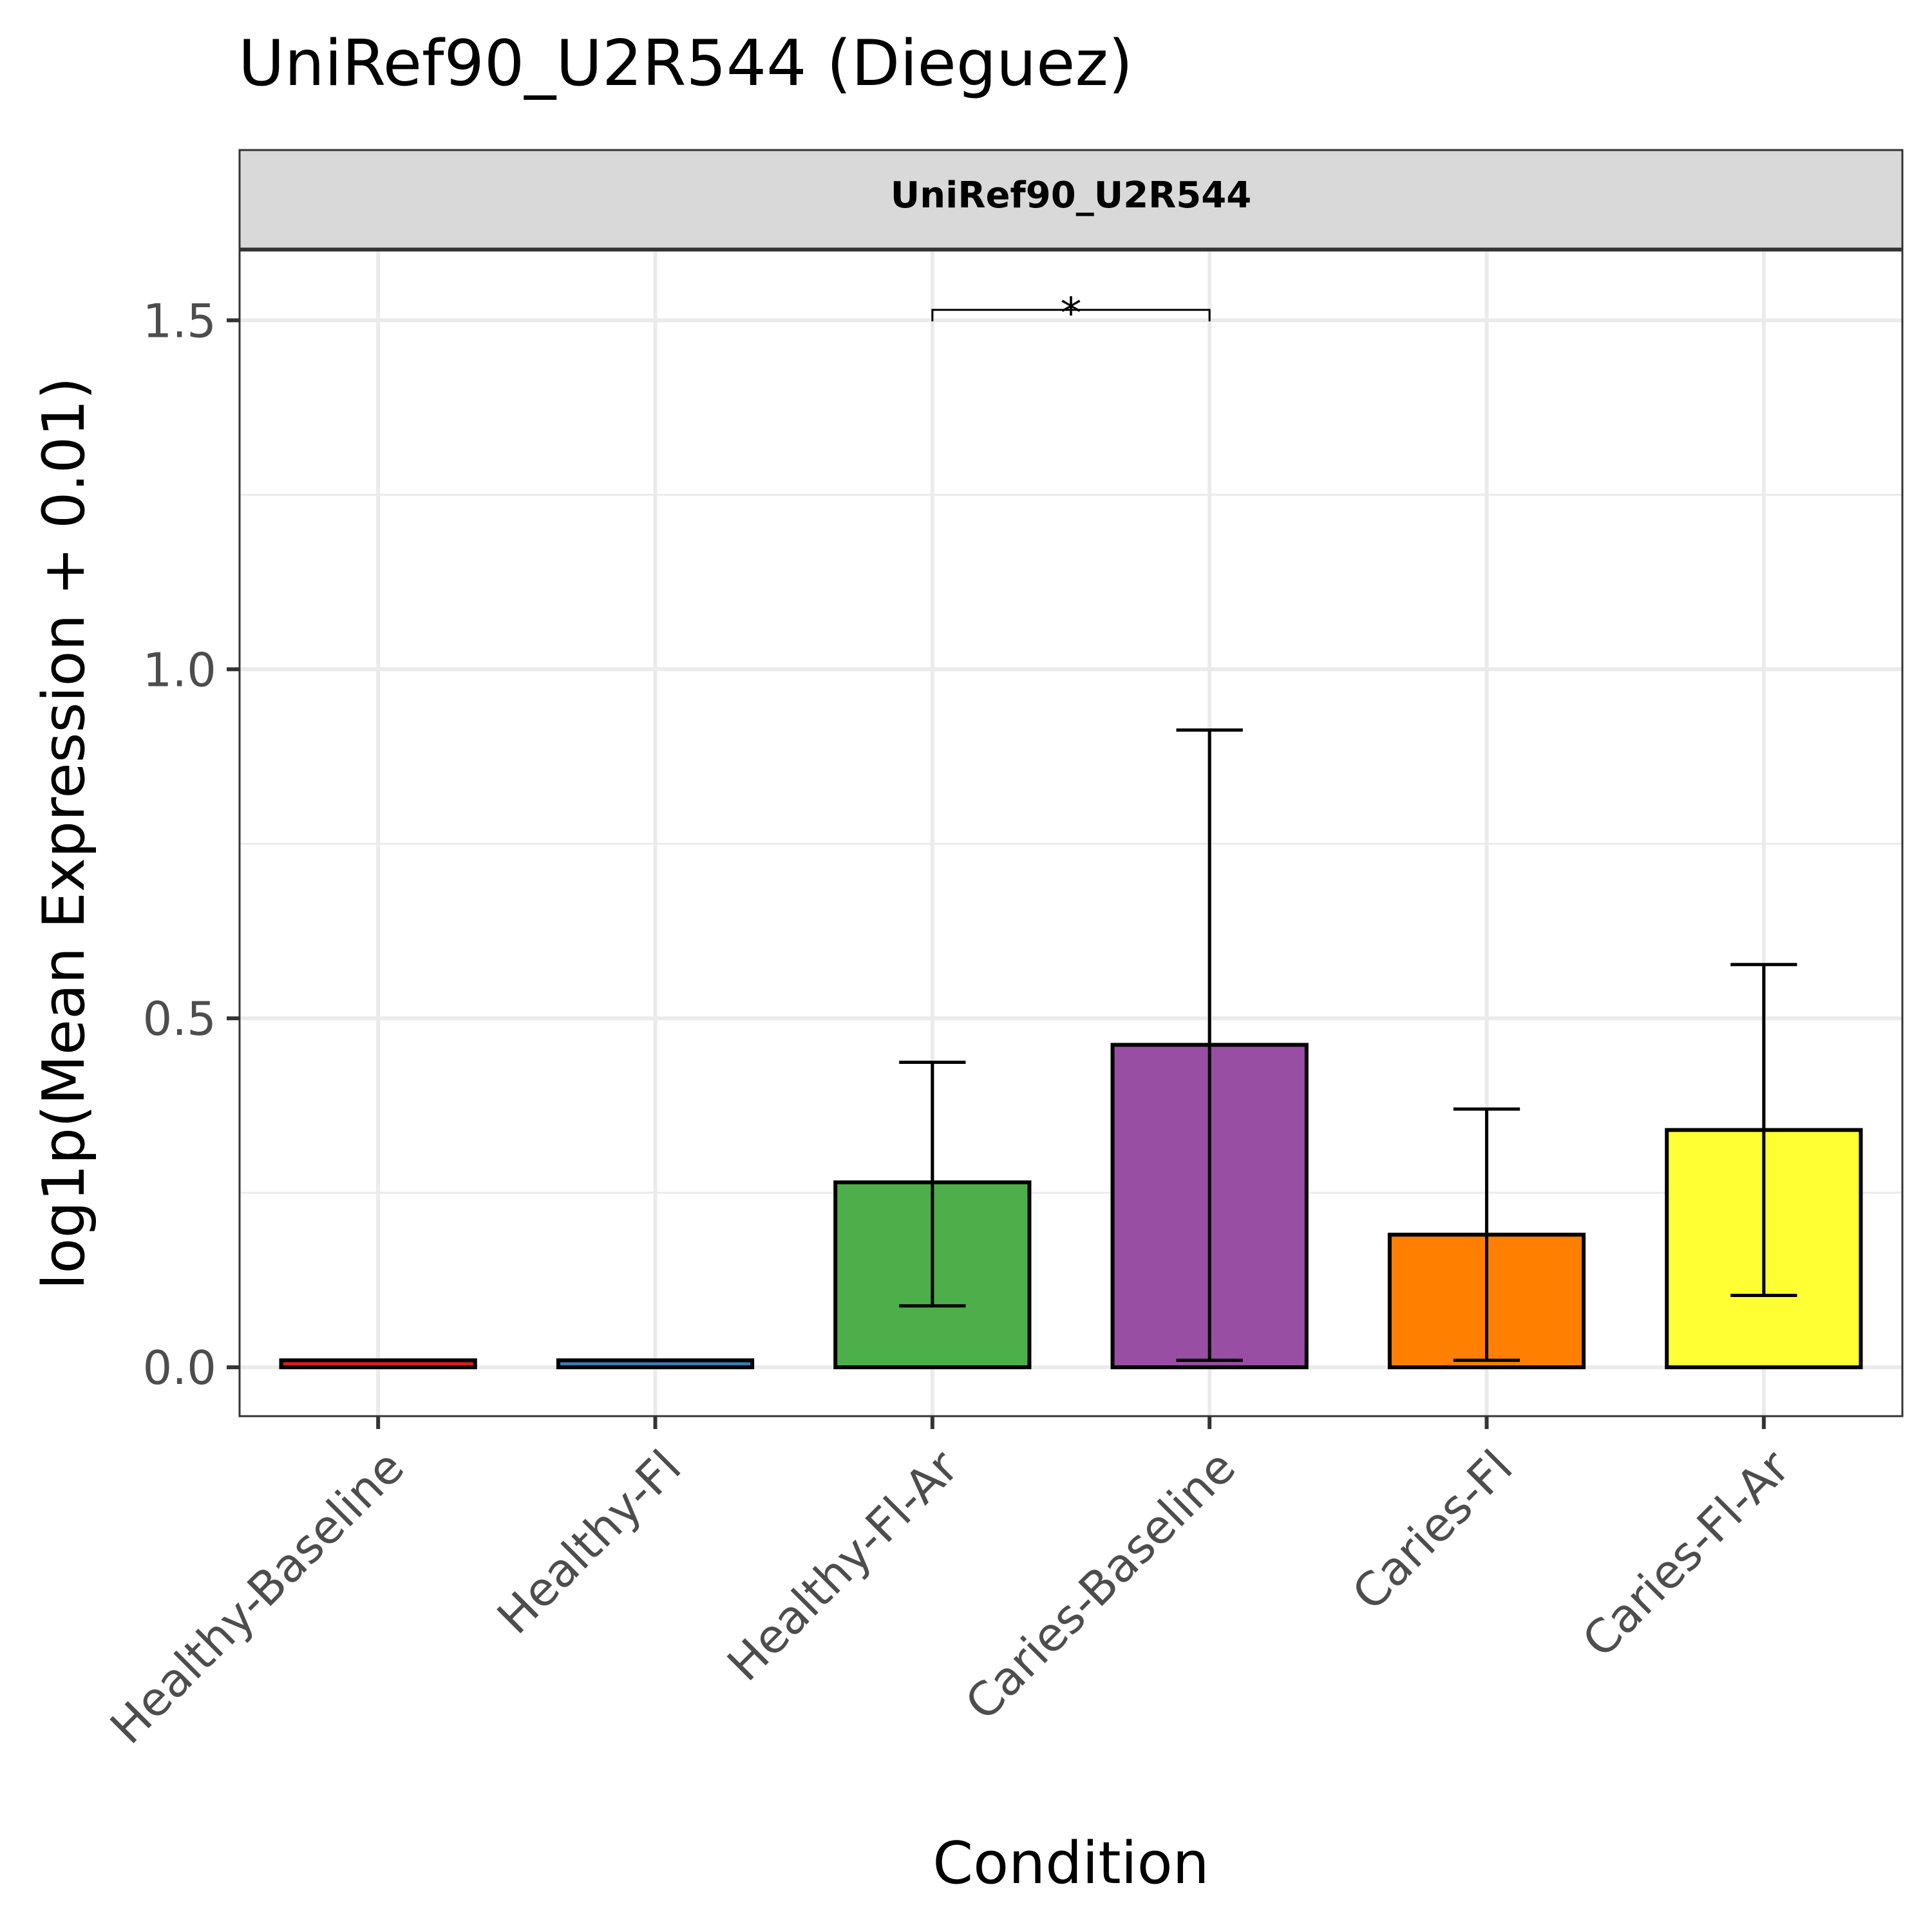 The height and width of the screenshot is (1932, 1932). Describe the element at coordinates (179, 1368) in the screenshot. I see `y-tick-label: 0.0` at that location.